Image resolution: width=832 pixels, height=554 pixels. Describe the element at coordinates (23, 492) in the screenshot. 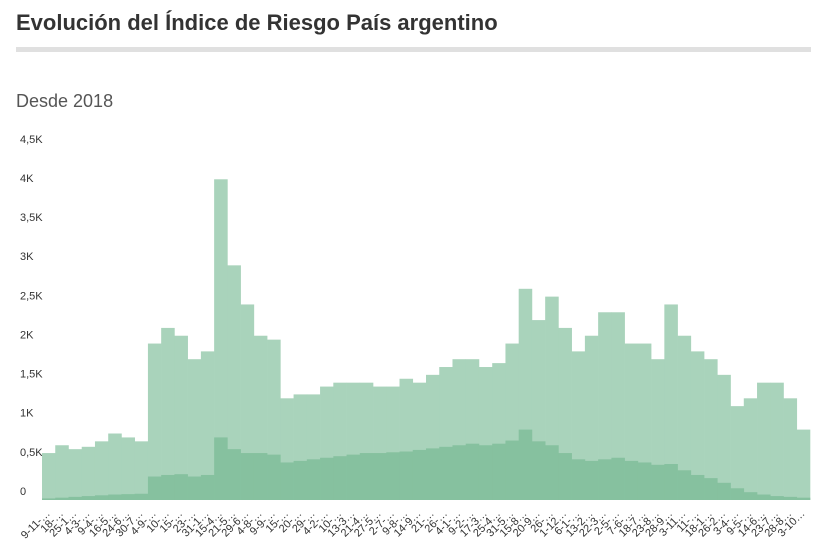

I see `y-tick-label: 0` at that location.